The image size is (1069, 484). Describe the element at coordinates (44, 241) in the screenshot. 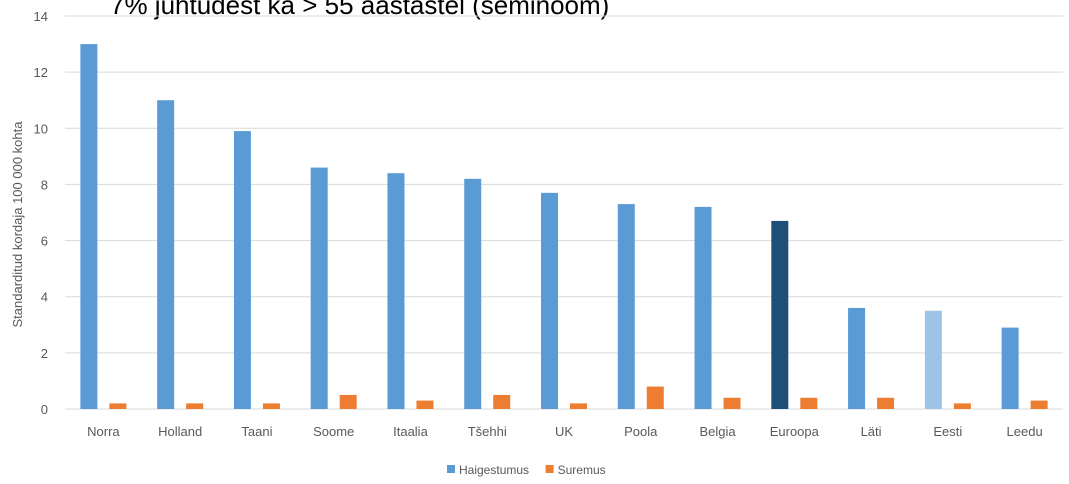

I see `y-tick-label: 6` at that location.